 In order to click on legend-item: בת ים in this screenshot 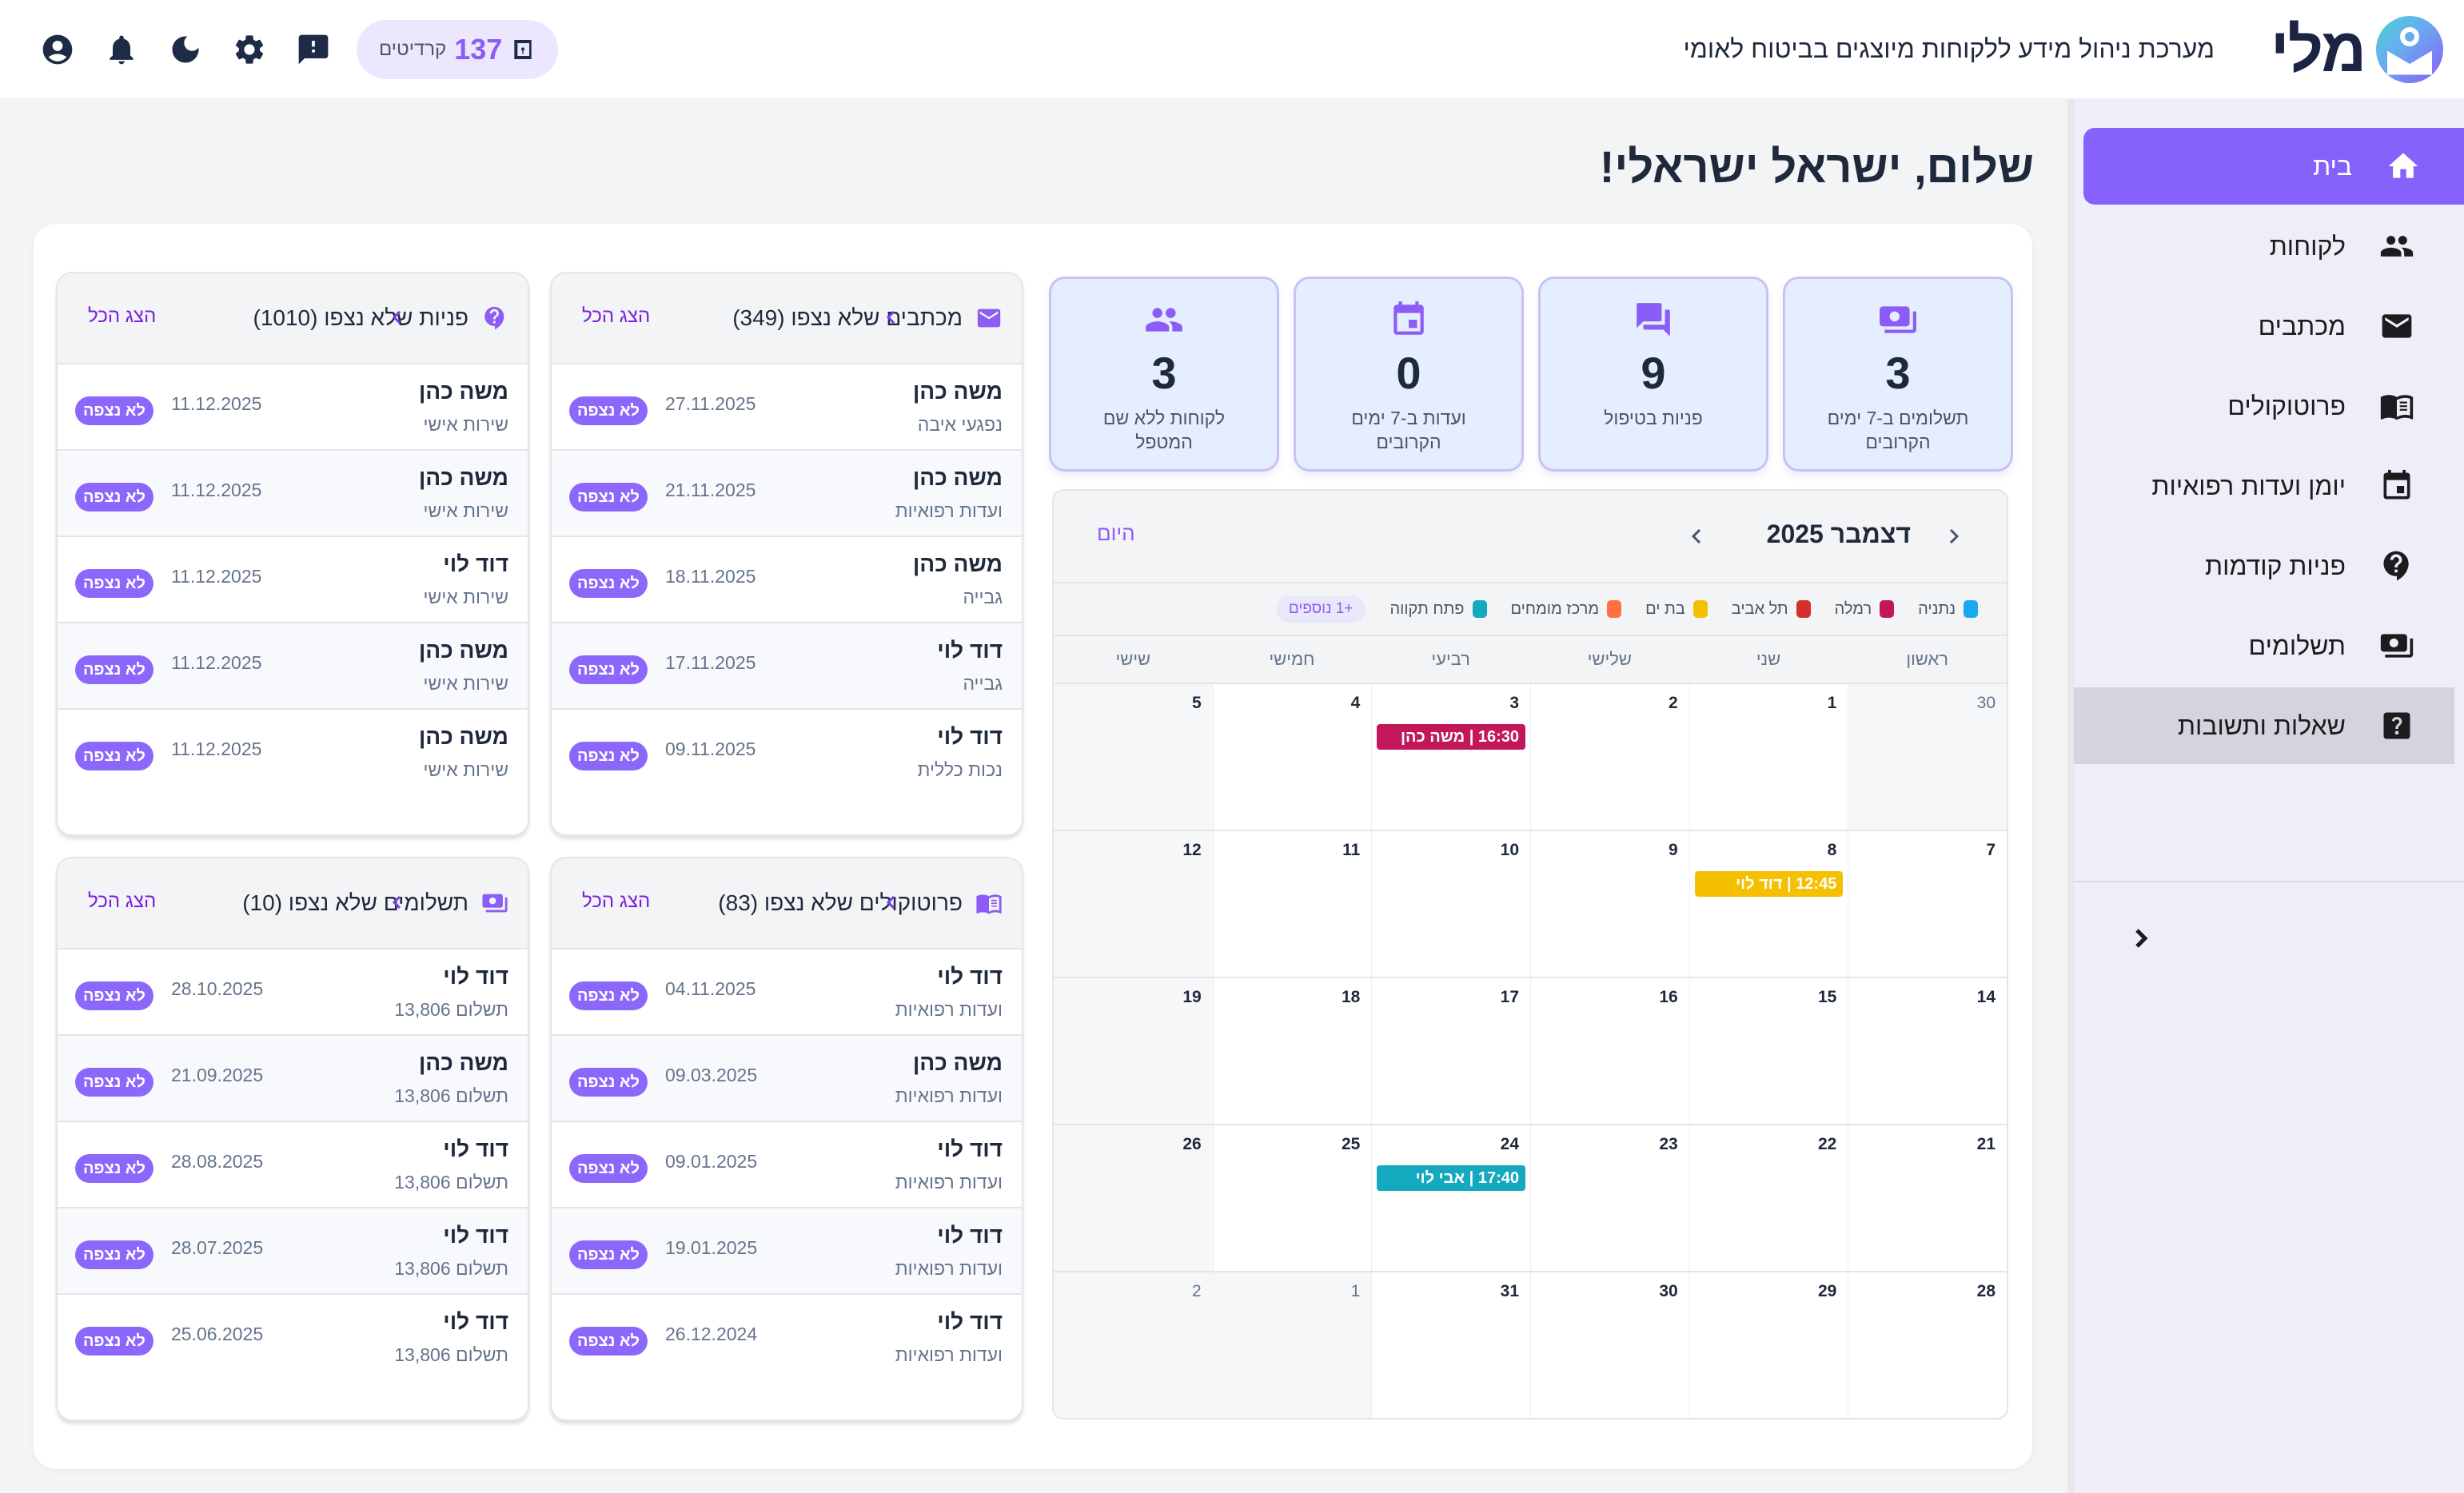, I will do `click(1676, 609)`.